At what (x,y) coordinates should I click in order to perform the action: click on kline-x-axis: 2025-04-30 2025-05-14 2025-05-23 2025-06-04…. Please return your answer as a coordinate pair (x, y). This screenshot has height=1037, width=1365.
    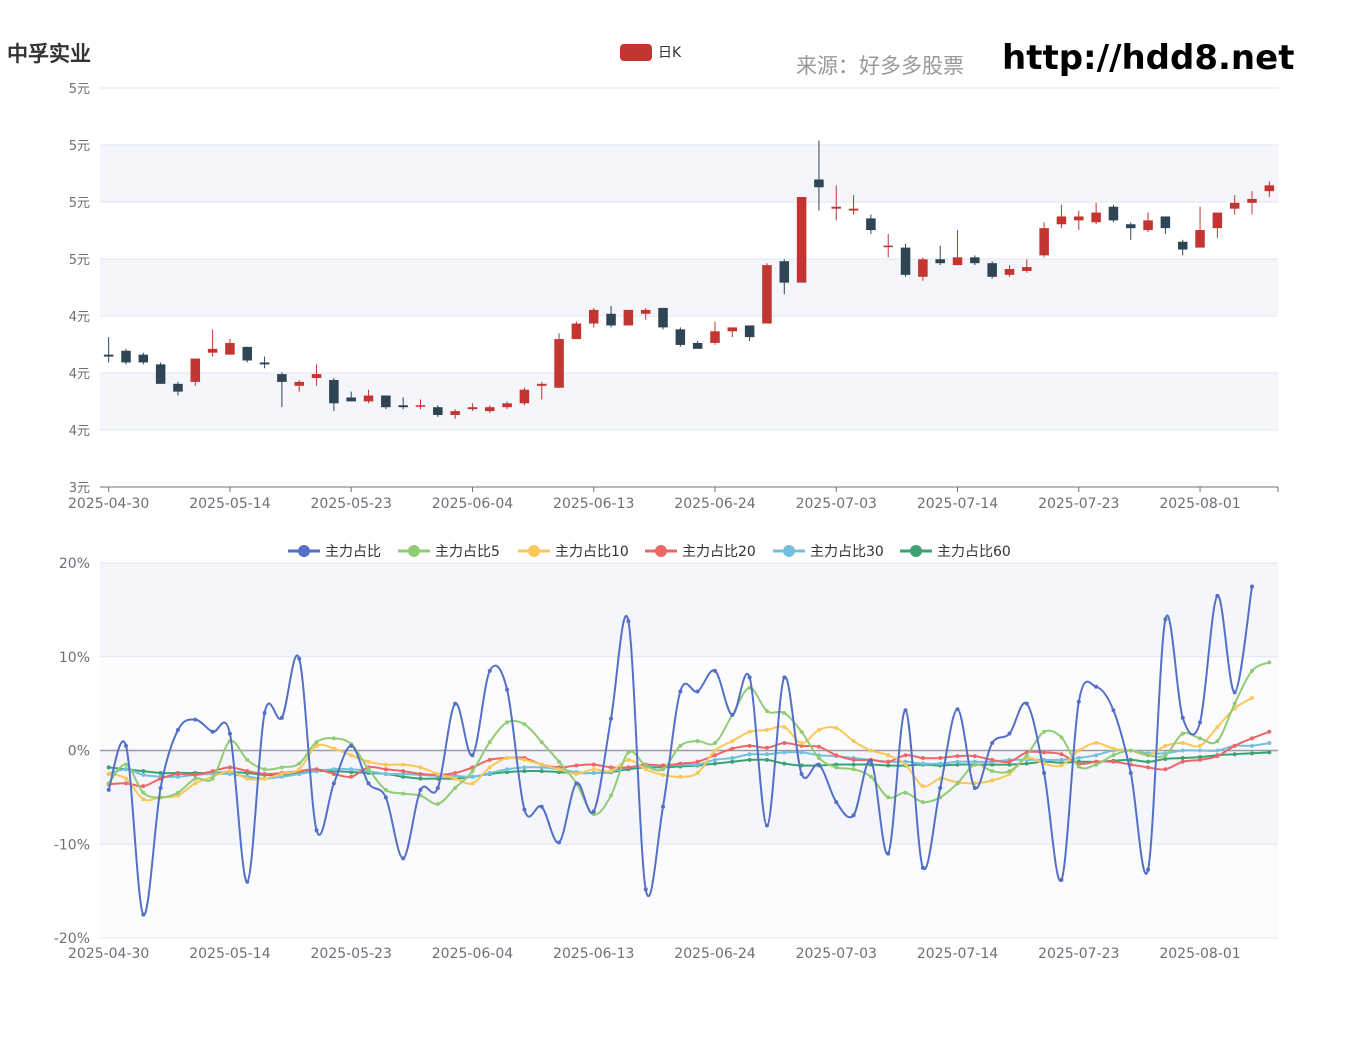
    Looking at the image, I should click on (673, 499).